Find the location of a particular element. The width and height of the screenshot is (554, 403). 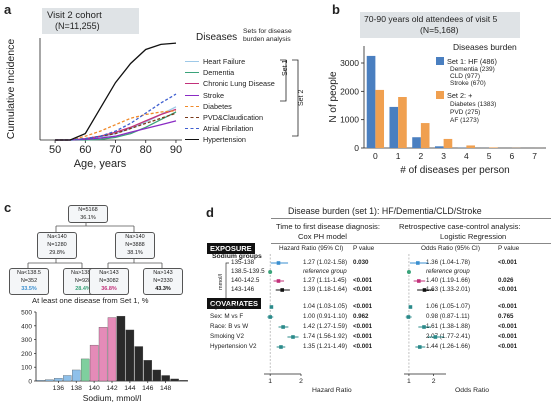

x-tick-label: 5 is located at coordinates (489, 156).